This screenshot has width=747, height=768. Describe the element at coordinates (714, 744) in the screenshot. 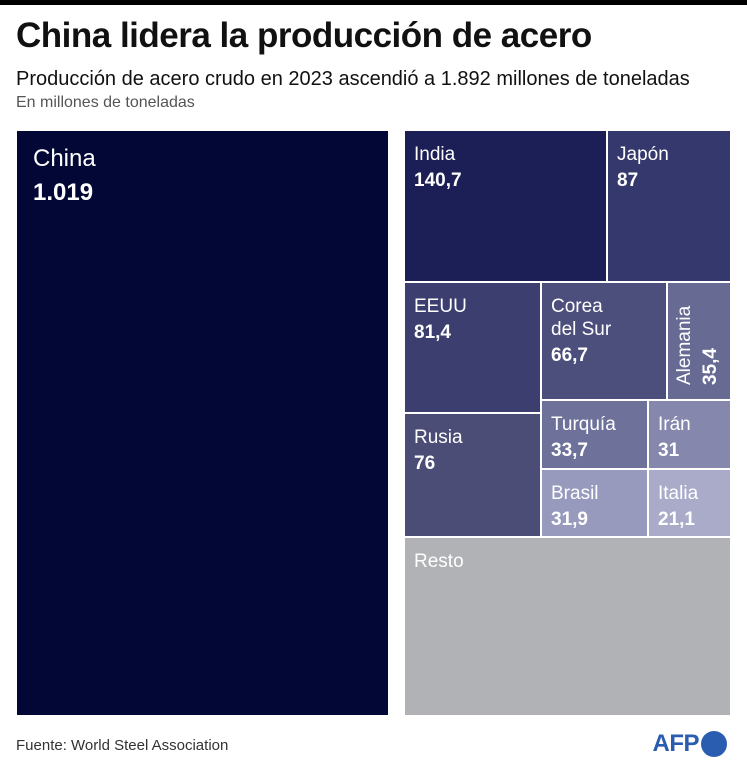

I see `afp-logo-dot-icon` at that location.